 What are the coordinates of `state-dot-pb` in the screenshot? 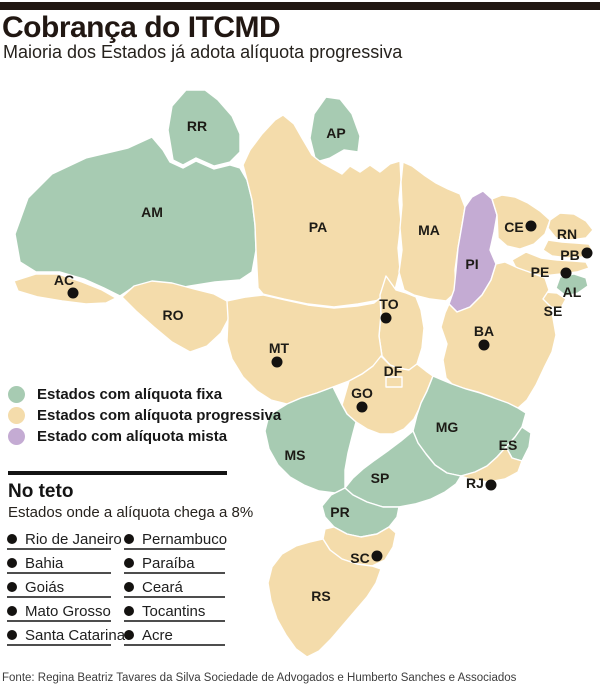 It's located at (587, 253).